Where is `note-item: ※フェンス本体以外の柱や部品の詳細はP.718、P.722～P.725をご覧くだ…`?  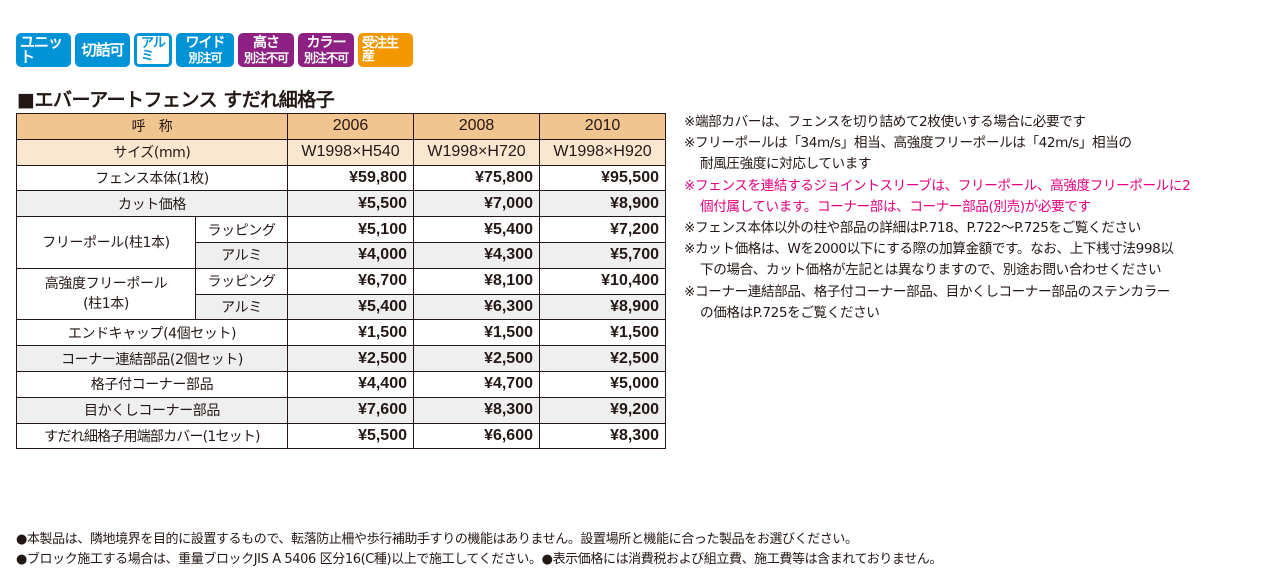 note-item: ※フェンス本体以外の柱や部品の詳細はP.718、P.722～P.725をご覧くだ… is located at coordinates (912, 228).